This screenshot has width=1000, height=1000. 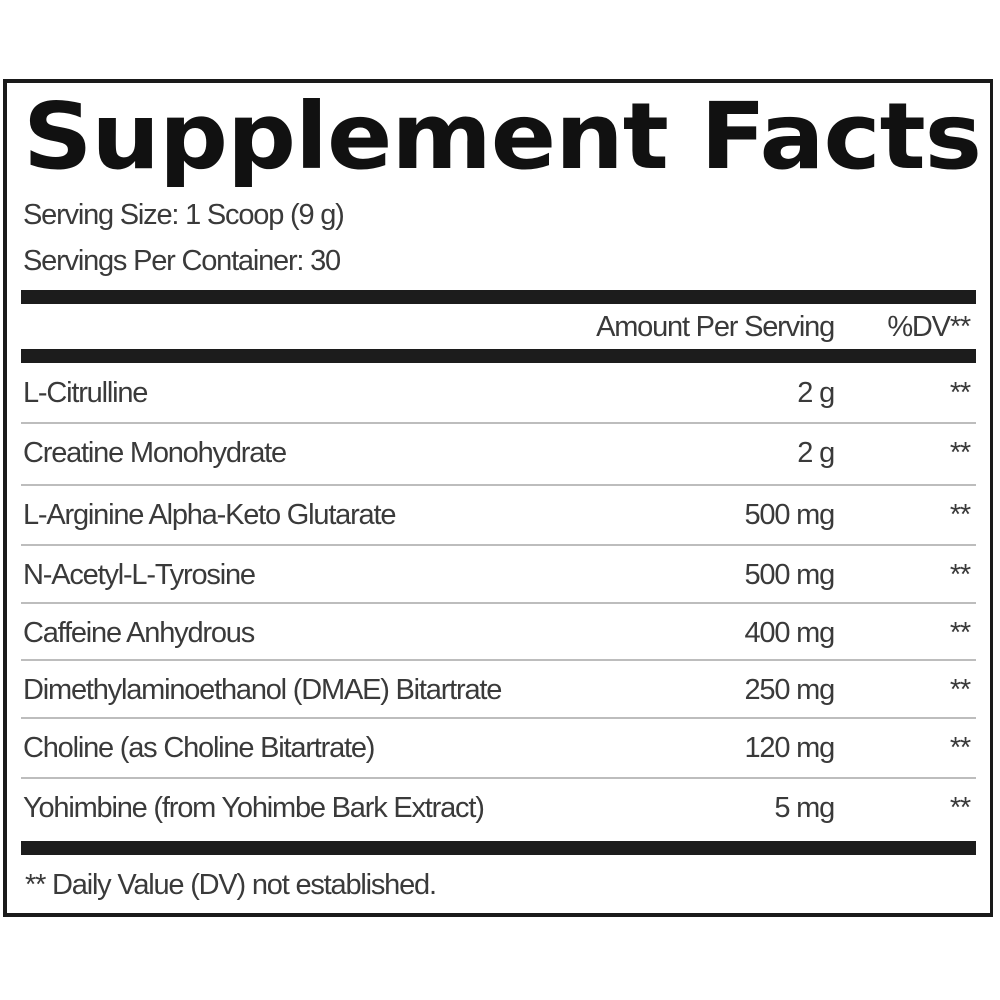 What do you see at coordinates (498, 516) in the screenshot?
I see `ingredient-row: L-Arginine Alpha-Keto Glutarate 500 mg **` at bounding box center [498, 516].